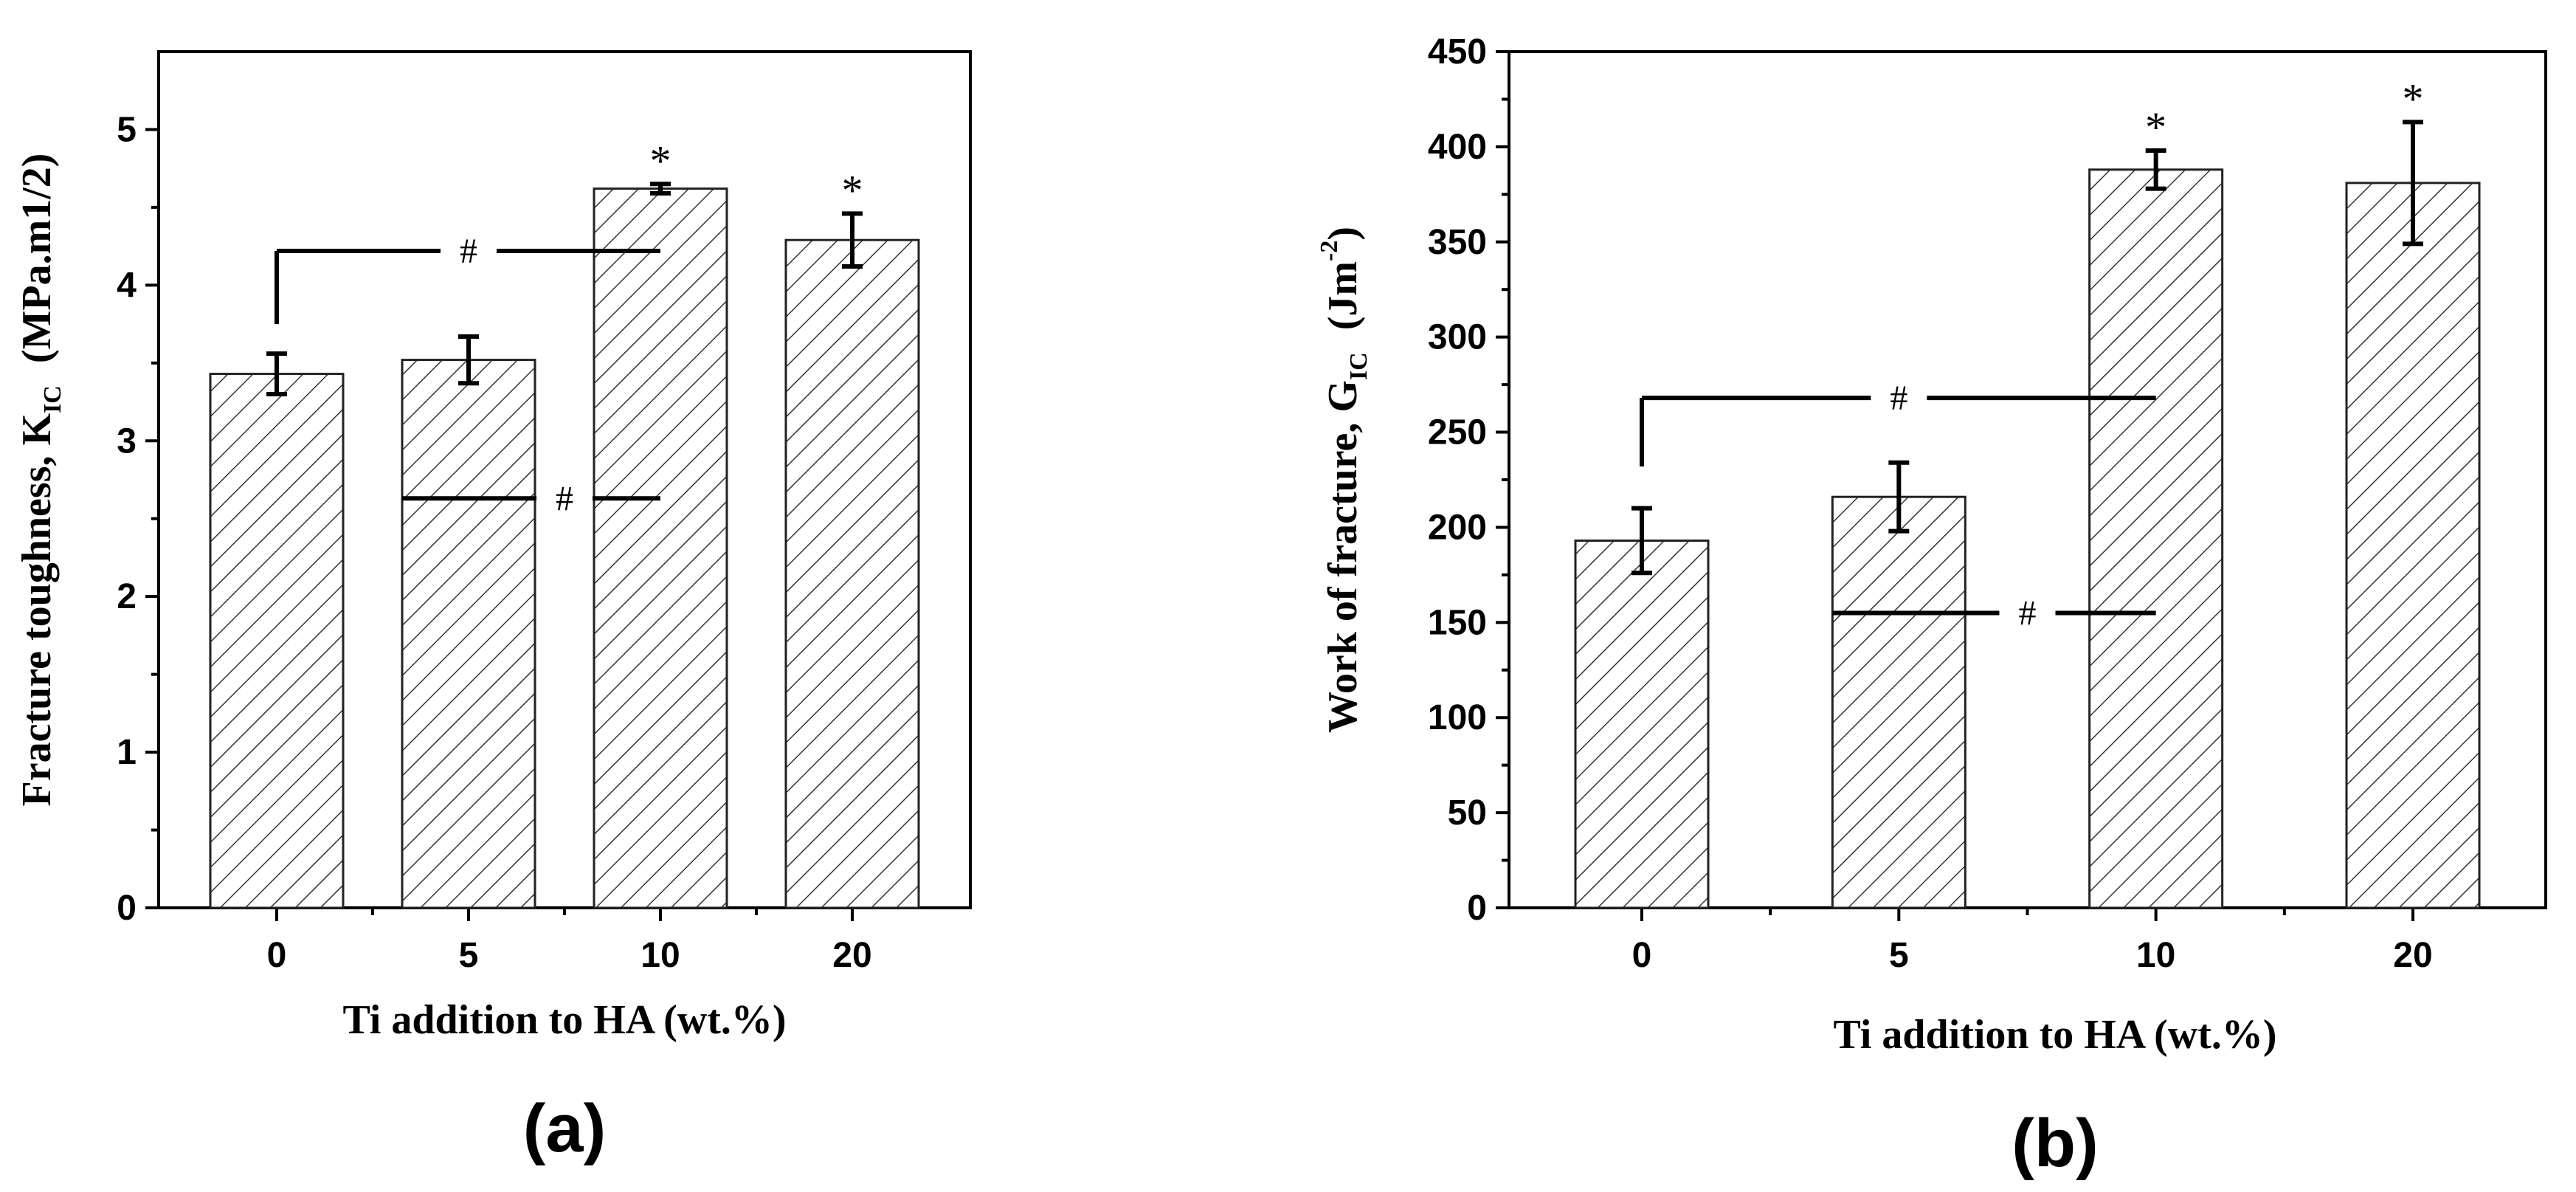  I want to click on chart-a-y-title-unit: (MPa.m1/2), so click(37, 259).